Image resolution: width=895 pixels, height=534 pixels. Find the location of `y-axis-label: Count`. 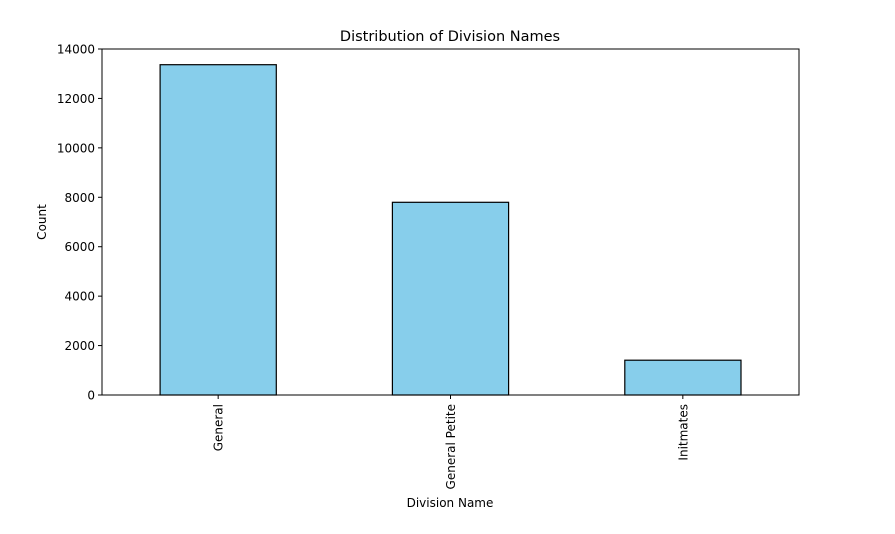

y-axis-label: Count is located at coordinates (42, 222).